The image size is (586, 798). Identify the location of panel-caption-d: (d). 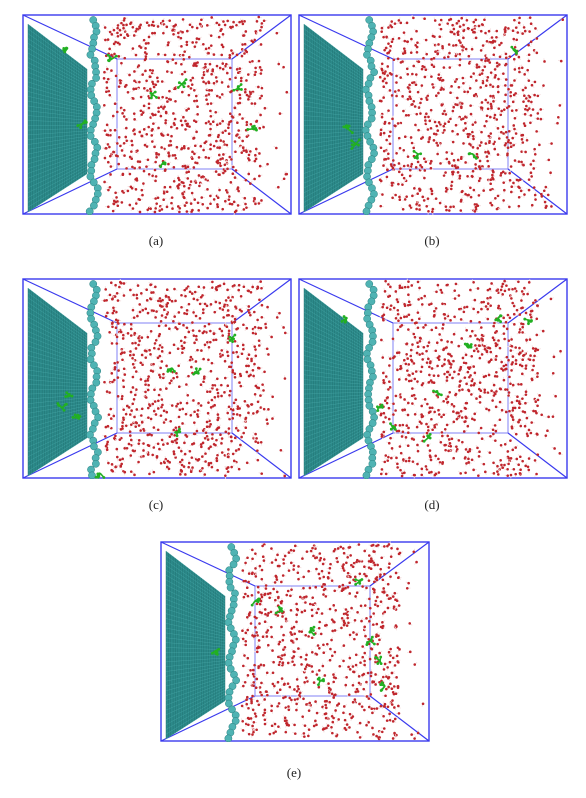
(432, 504).